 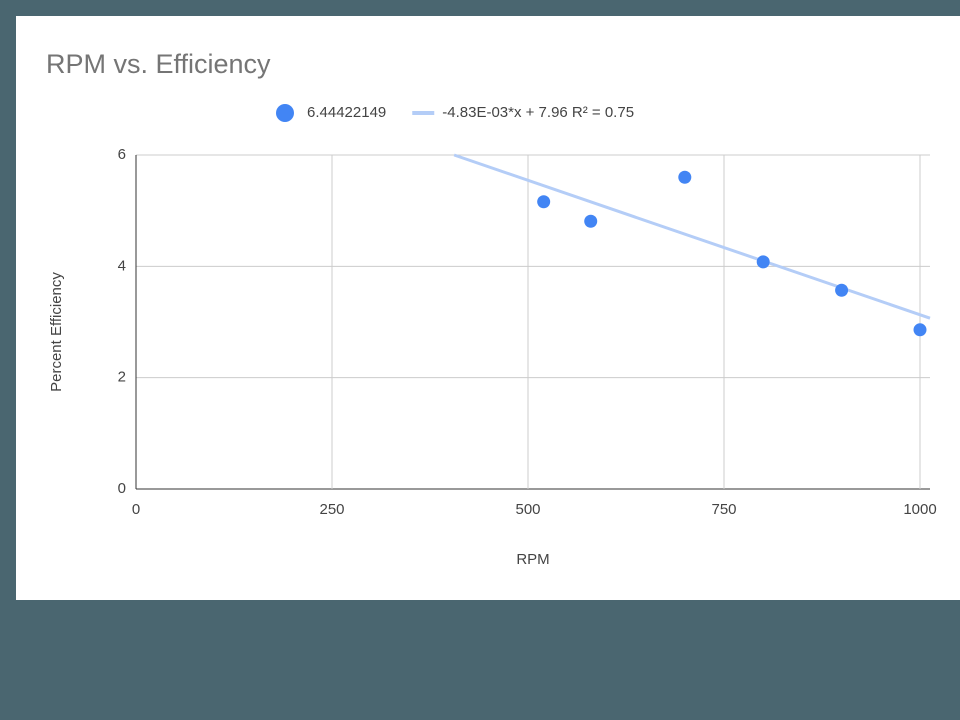 What do you see at coordinates (285, 113) in the screenshot?
I see `legend-marker` at bounding box center [285, 113].